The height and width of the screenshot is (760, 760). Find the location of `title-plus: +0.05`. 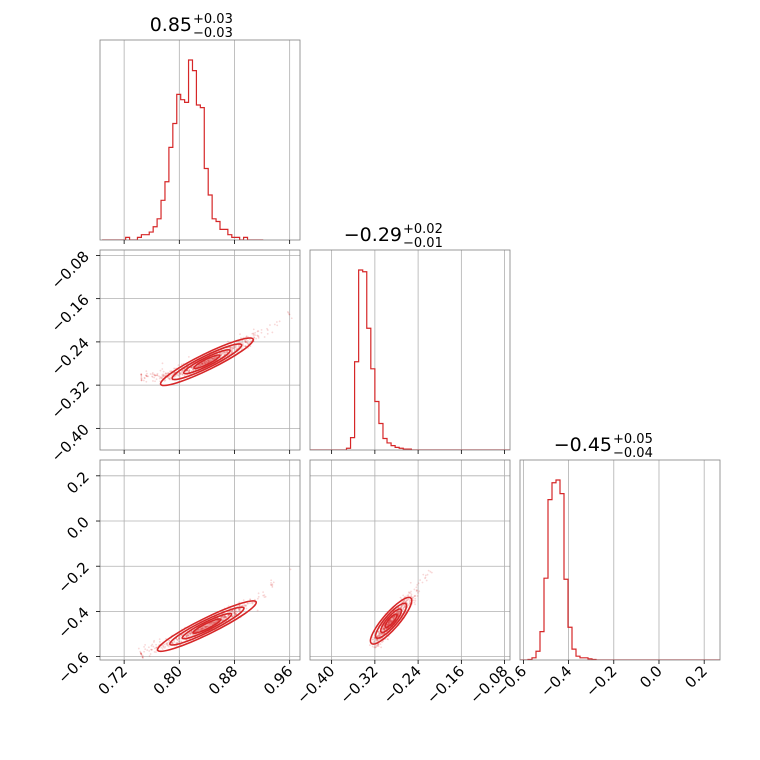

title-plus: +0.05 is located at coordinates (633, 439).